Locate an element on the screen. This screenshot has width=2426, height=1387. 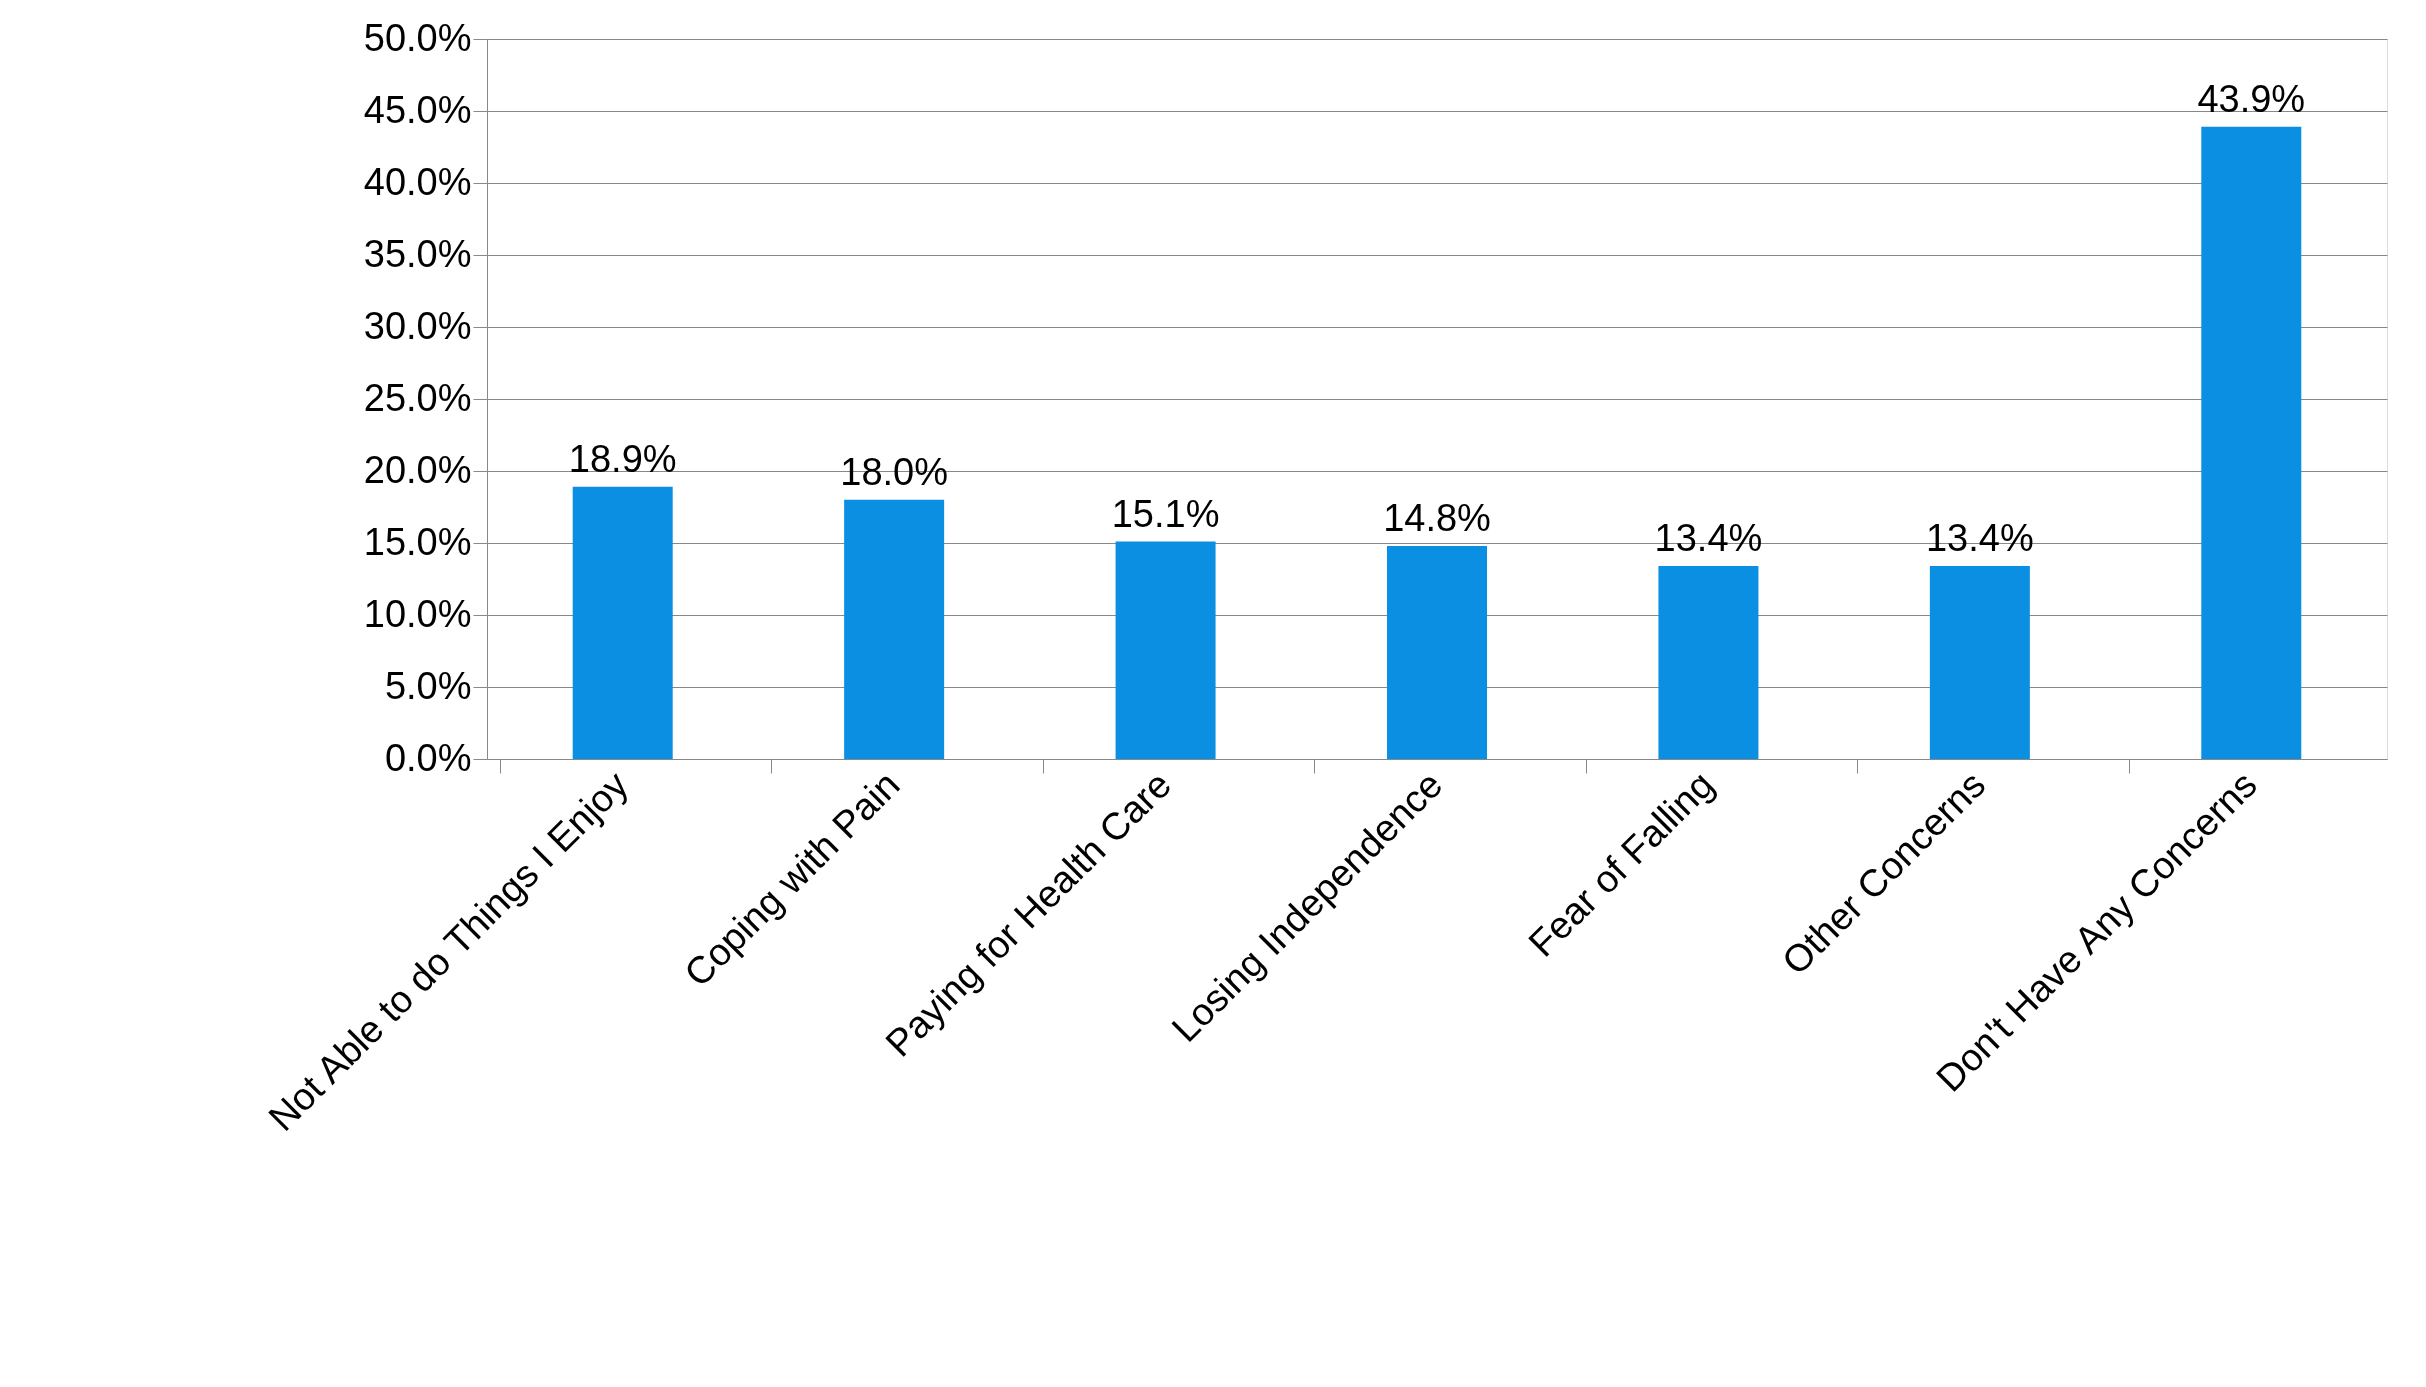
y-tick-label: 35.0% is located at coordinates (417, 253).